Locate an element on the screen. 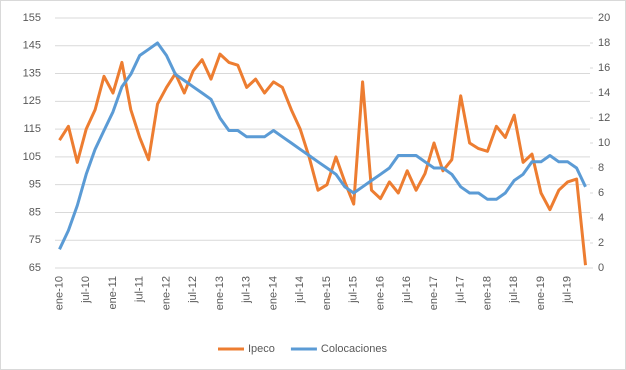 The width and height of the screenshot is (626, 370). x-tick-label: jul-15 is located at coordinates (354, 290).